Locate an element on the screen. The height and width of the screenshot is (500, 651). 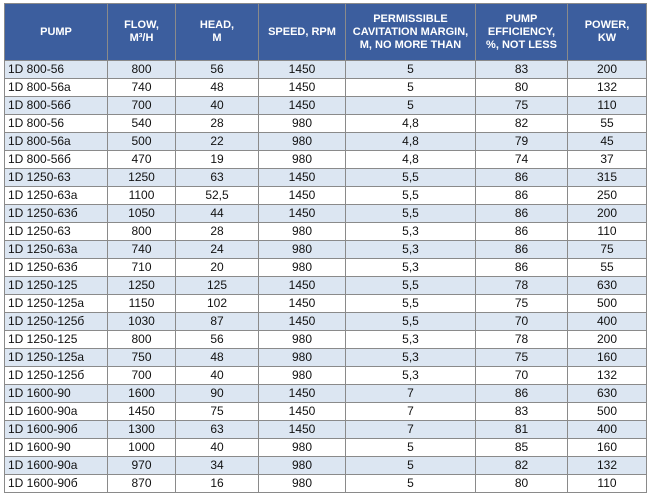
table-row: 1D 1600-90a 1450 75 1450 7 83 500 is located at coordinates (325, 411).